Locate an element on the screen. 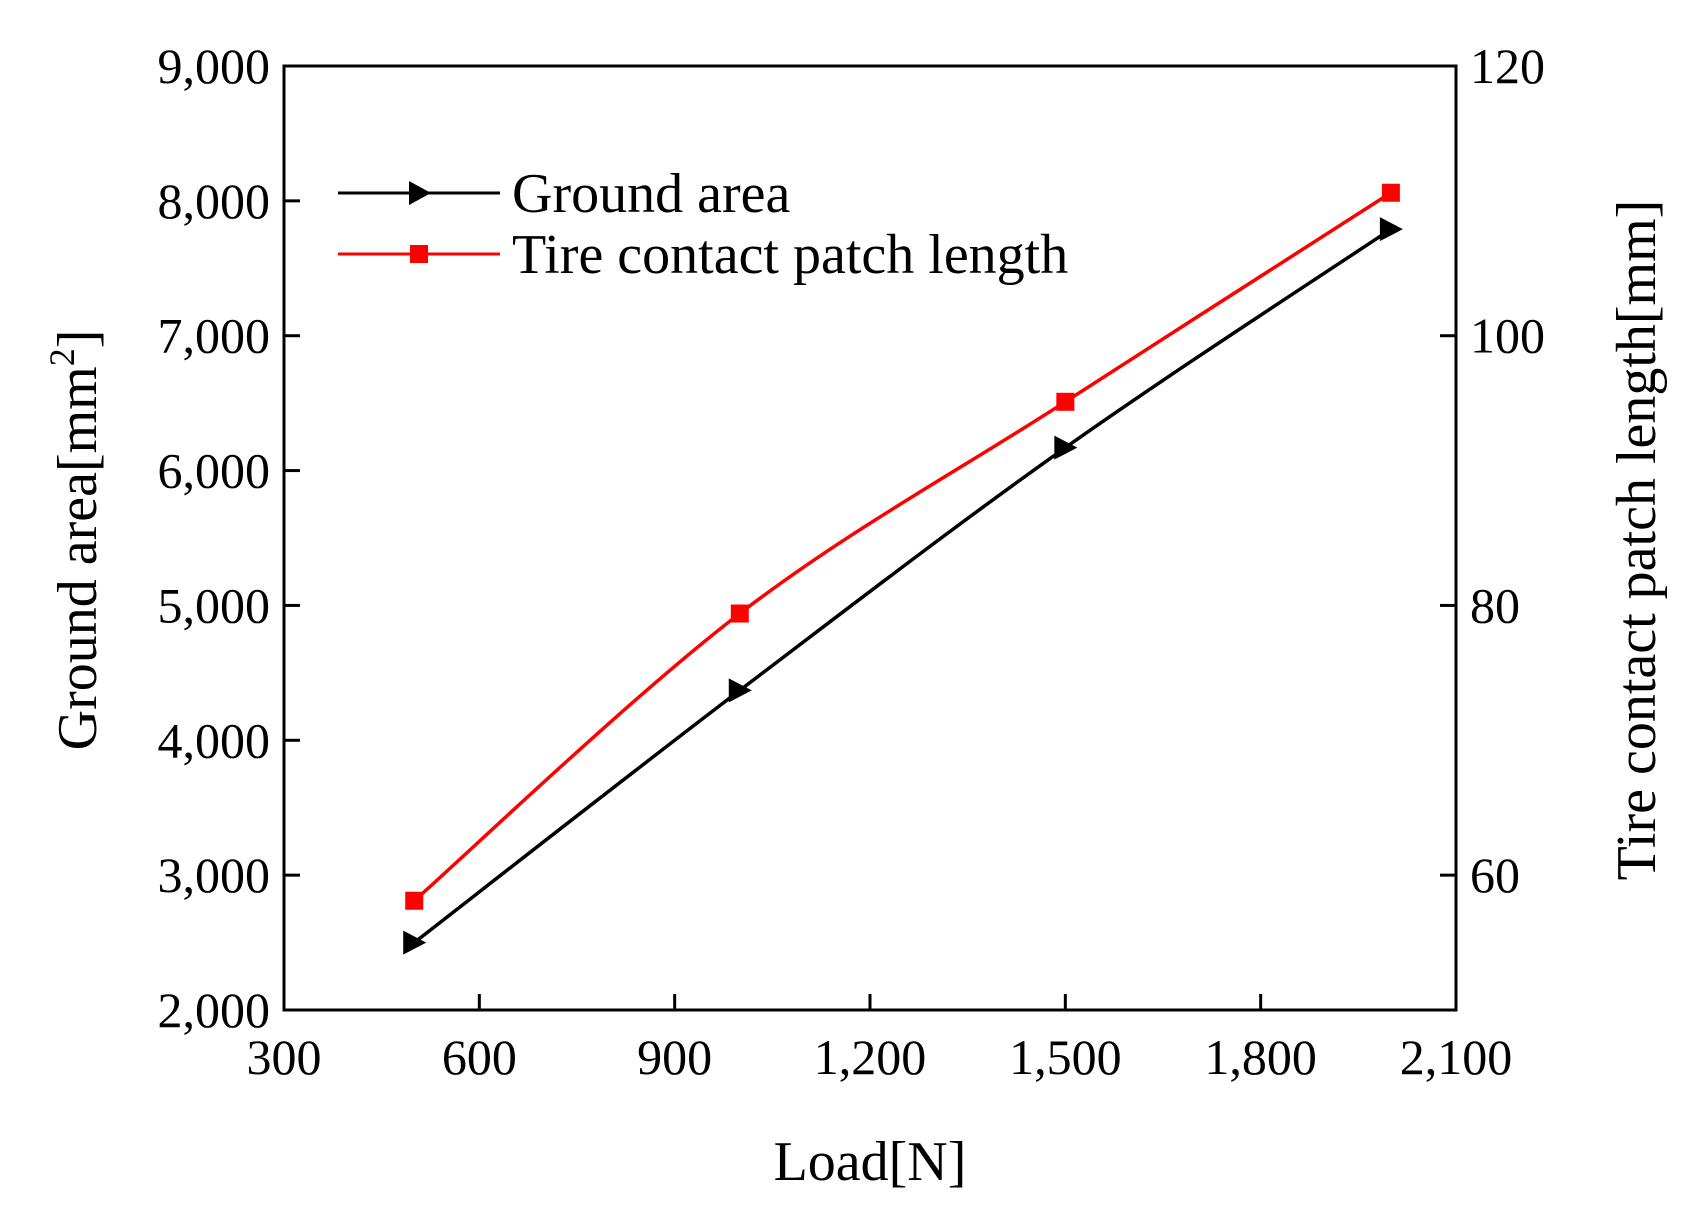 The image size is (1690, 1219). x-tick-label: 1,200 is located at coordinates (870, 1057).